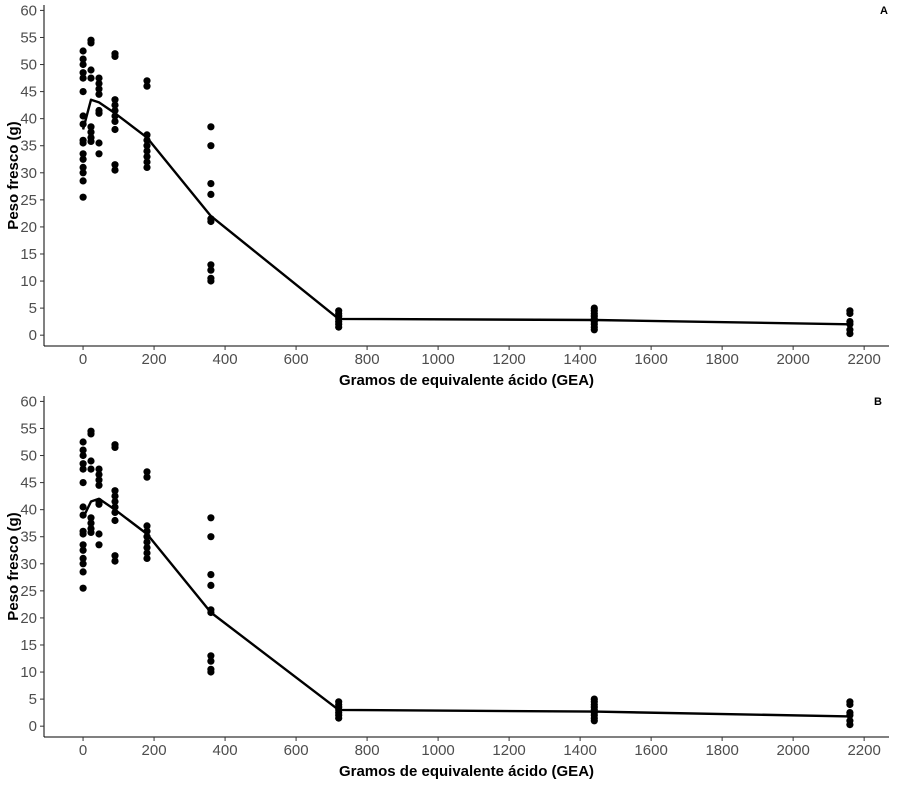 The width and height of the screenshot is (900, 785). I want to click on y-tick-label: 35, so click(28, 537).